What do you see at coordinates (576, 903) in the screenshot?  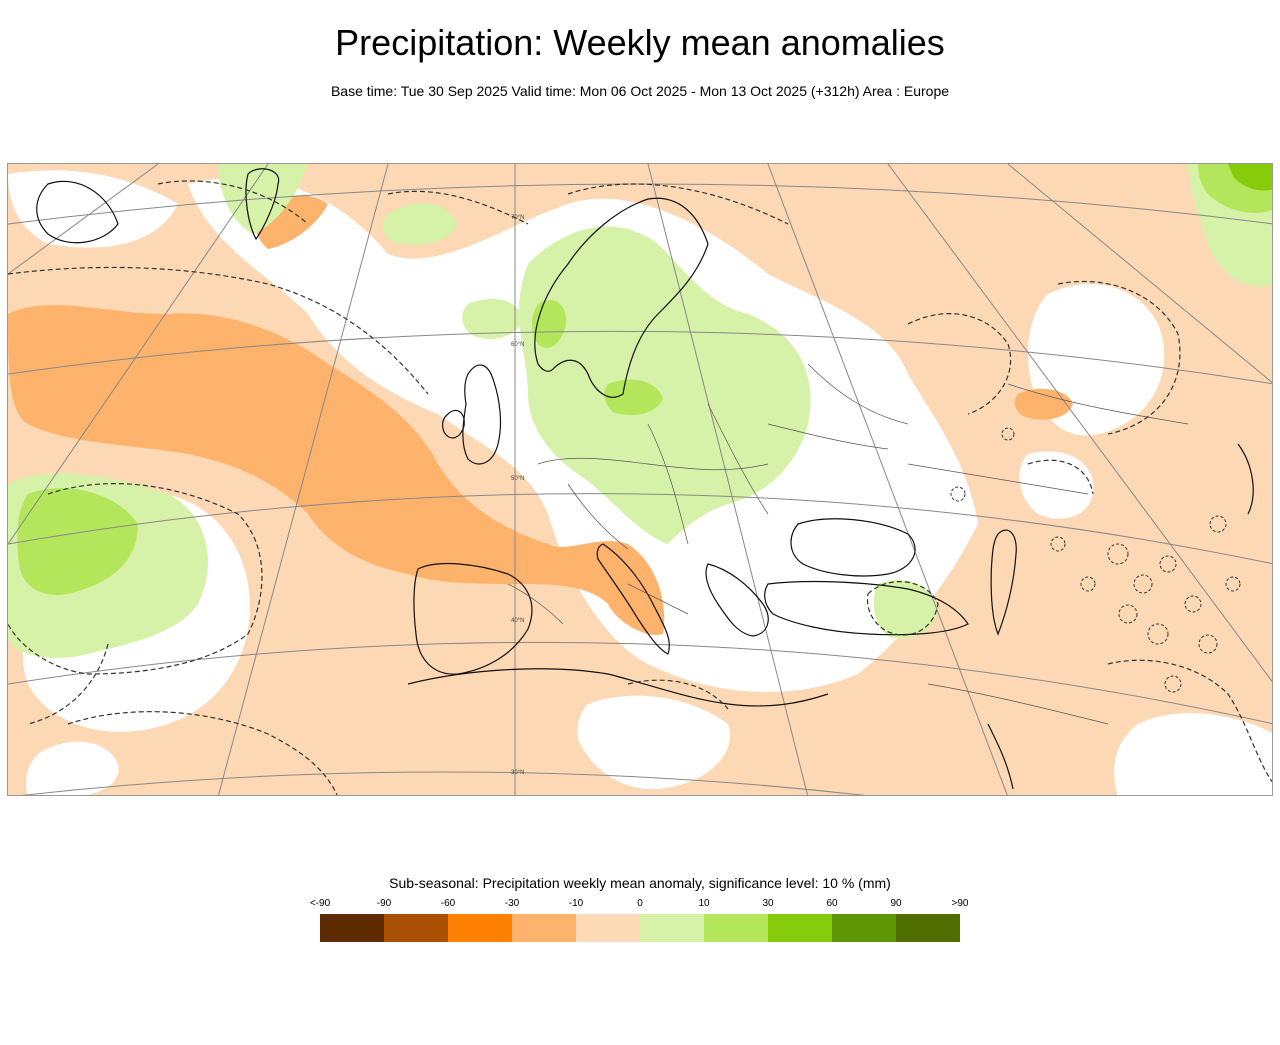 I see `legend-tick: -10` at bounding box center [576, 903].